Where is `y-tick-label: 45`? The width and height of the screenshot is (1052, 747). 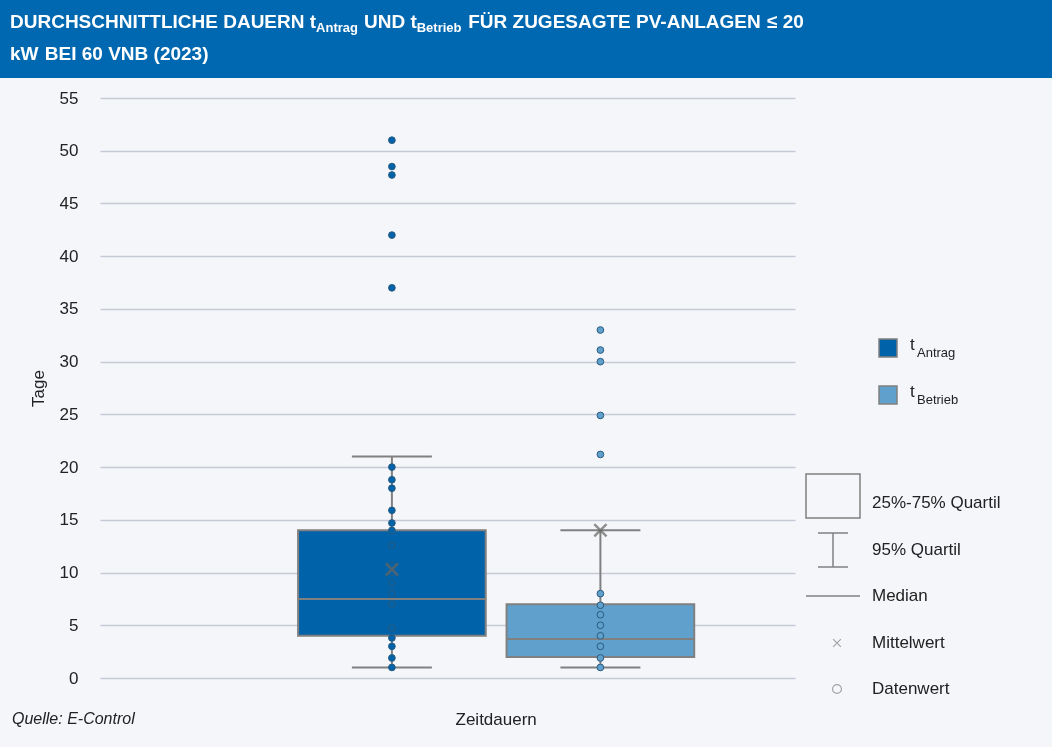 y-tick-label: 45 is located at coordinates (69, 203).